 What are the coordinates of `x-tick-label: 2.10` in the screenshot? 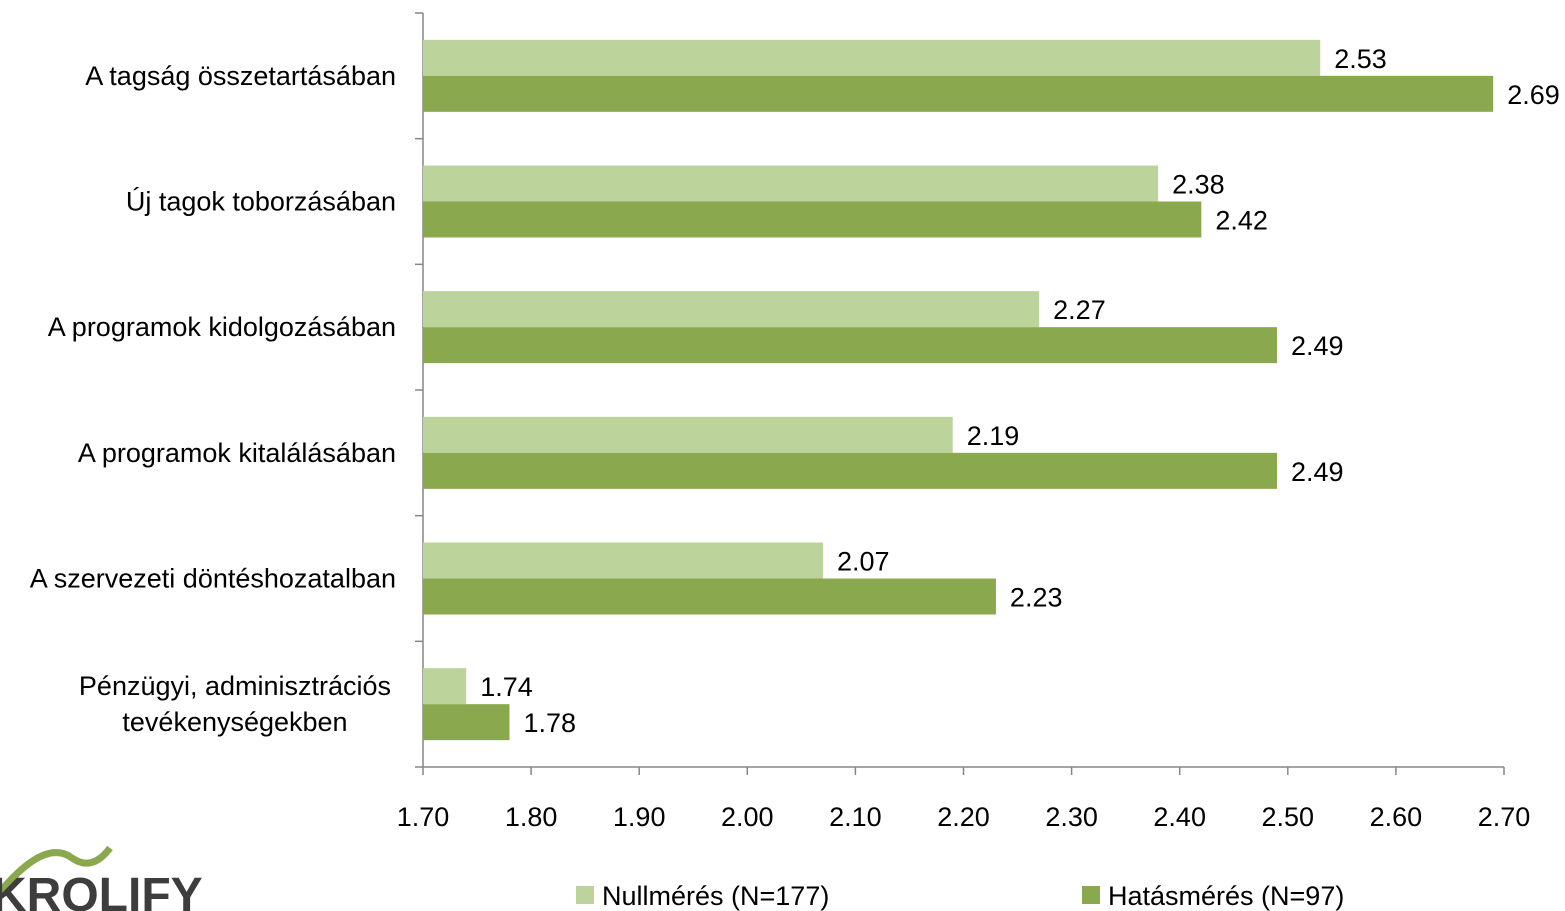 It's located at (855, 817).